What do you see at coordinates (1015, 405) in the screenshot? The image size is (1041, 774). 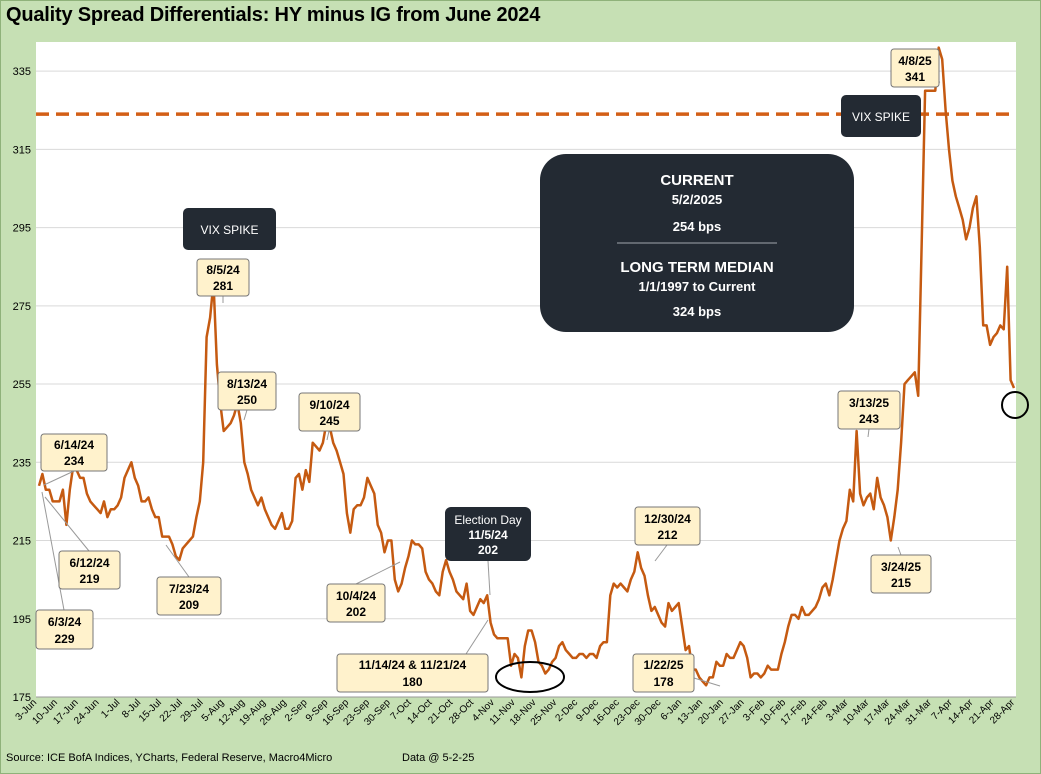 I see `current-point-circle` at bounding box center [1015, 405].